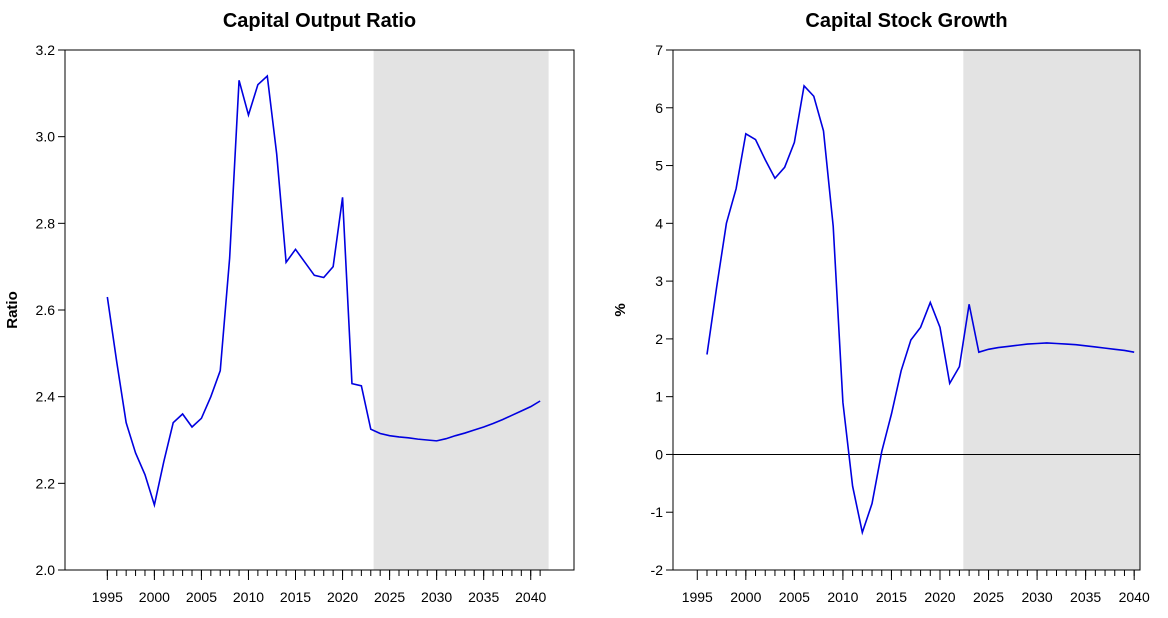 This screenshot has width=1168, height=618. I want to click on y-tick-label: 4, so click(659, 223).